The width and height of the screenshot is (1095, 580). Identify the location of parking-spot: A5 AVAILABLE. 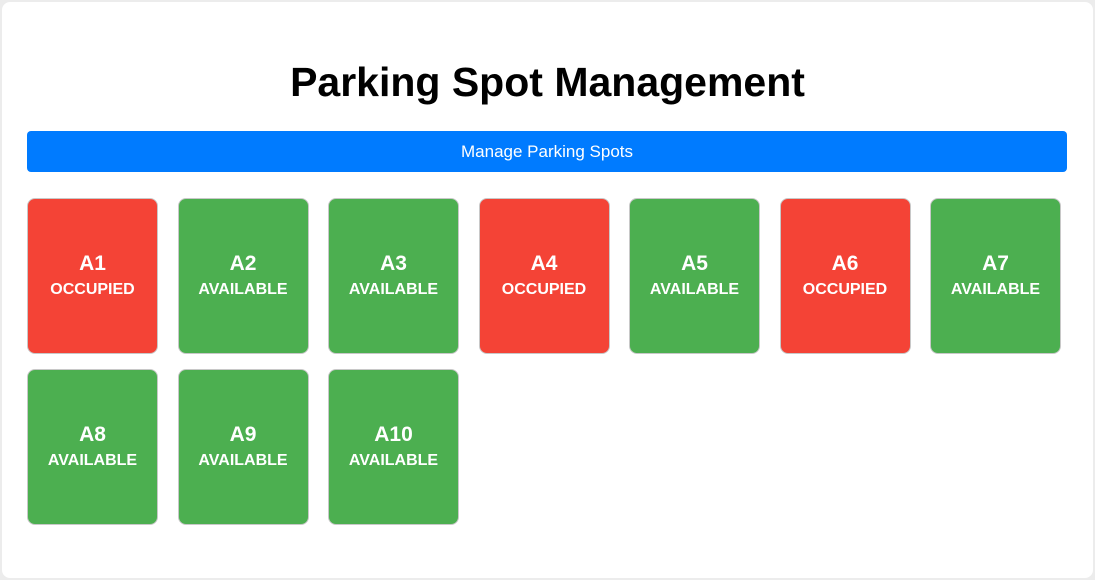
(694, 276).